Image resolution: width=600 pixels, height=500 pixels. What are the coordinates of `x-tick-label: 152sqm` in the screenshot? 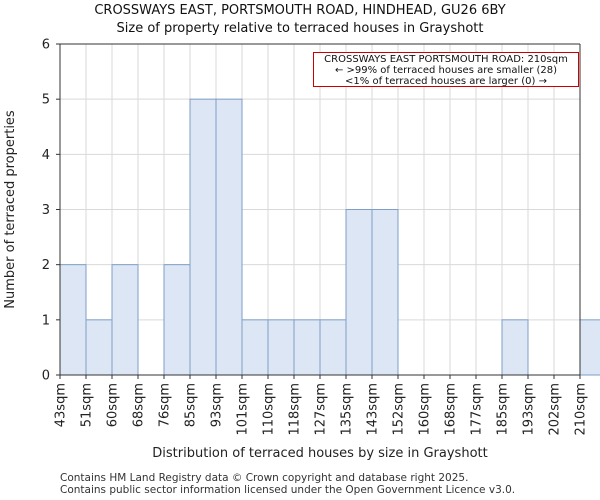 It's located at (399, 409).